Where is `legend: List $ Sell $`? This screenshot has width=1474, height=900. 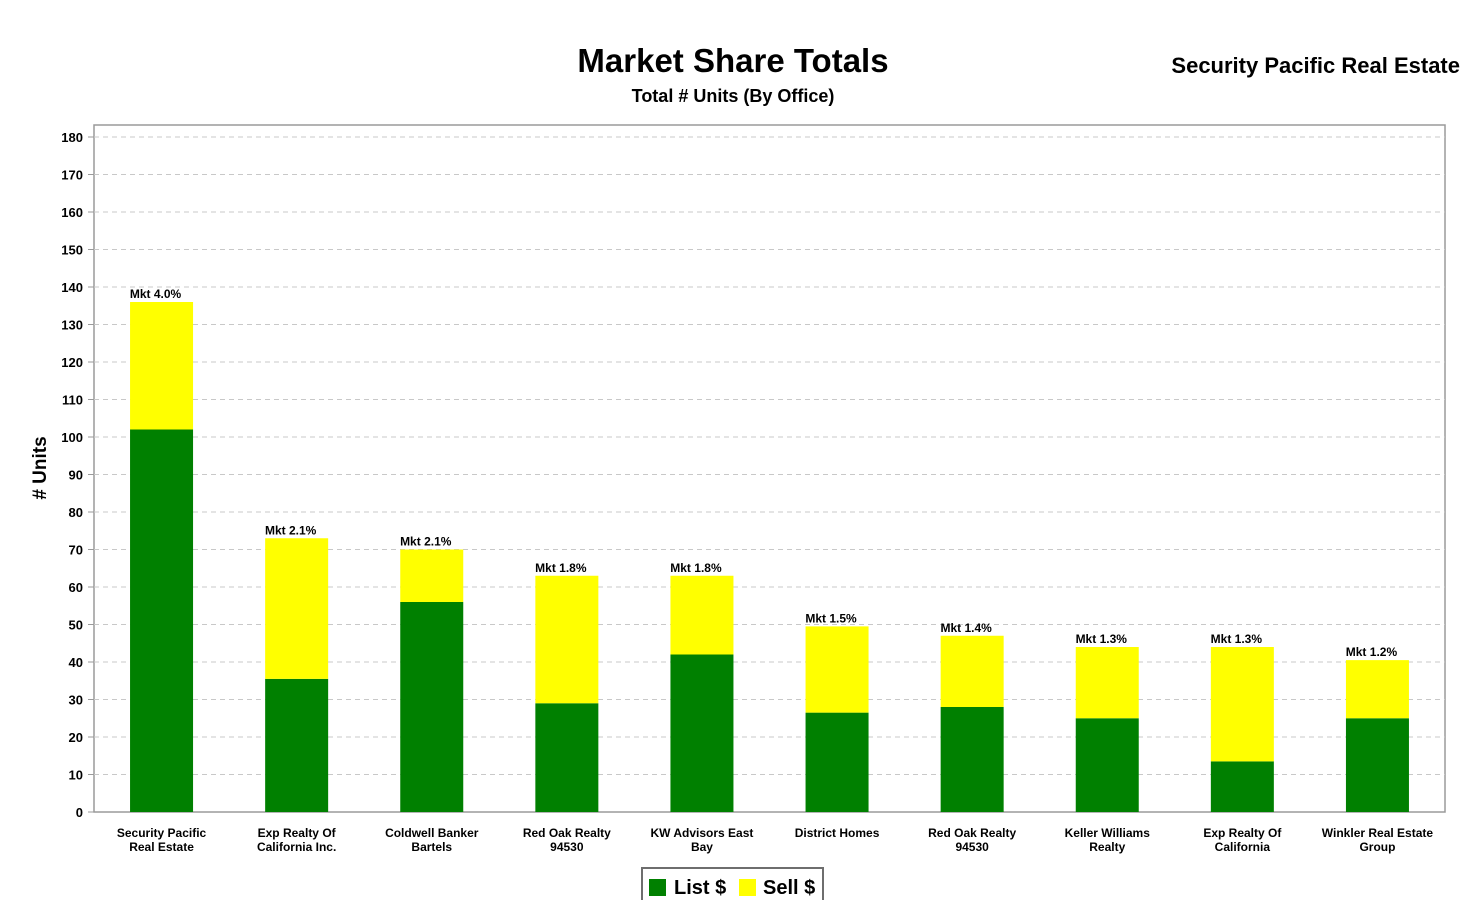 legend: List $ Sell $ is located at coordinates (732, 883).